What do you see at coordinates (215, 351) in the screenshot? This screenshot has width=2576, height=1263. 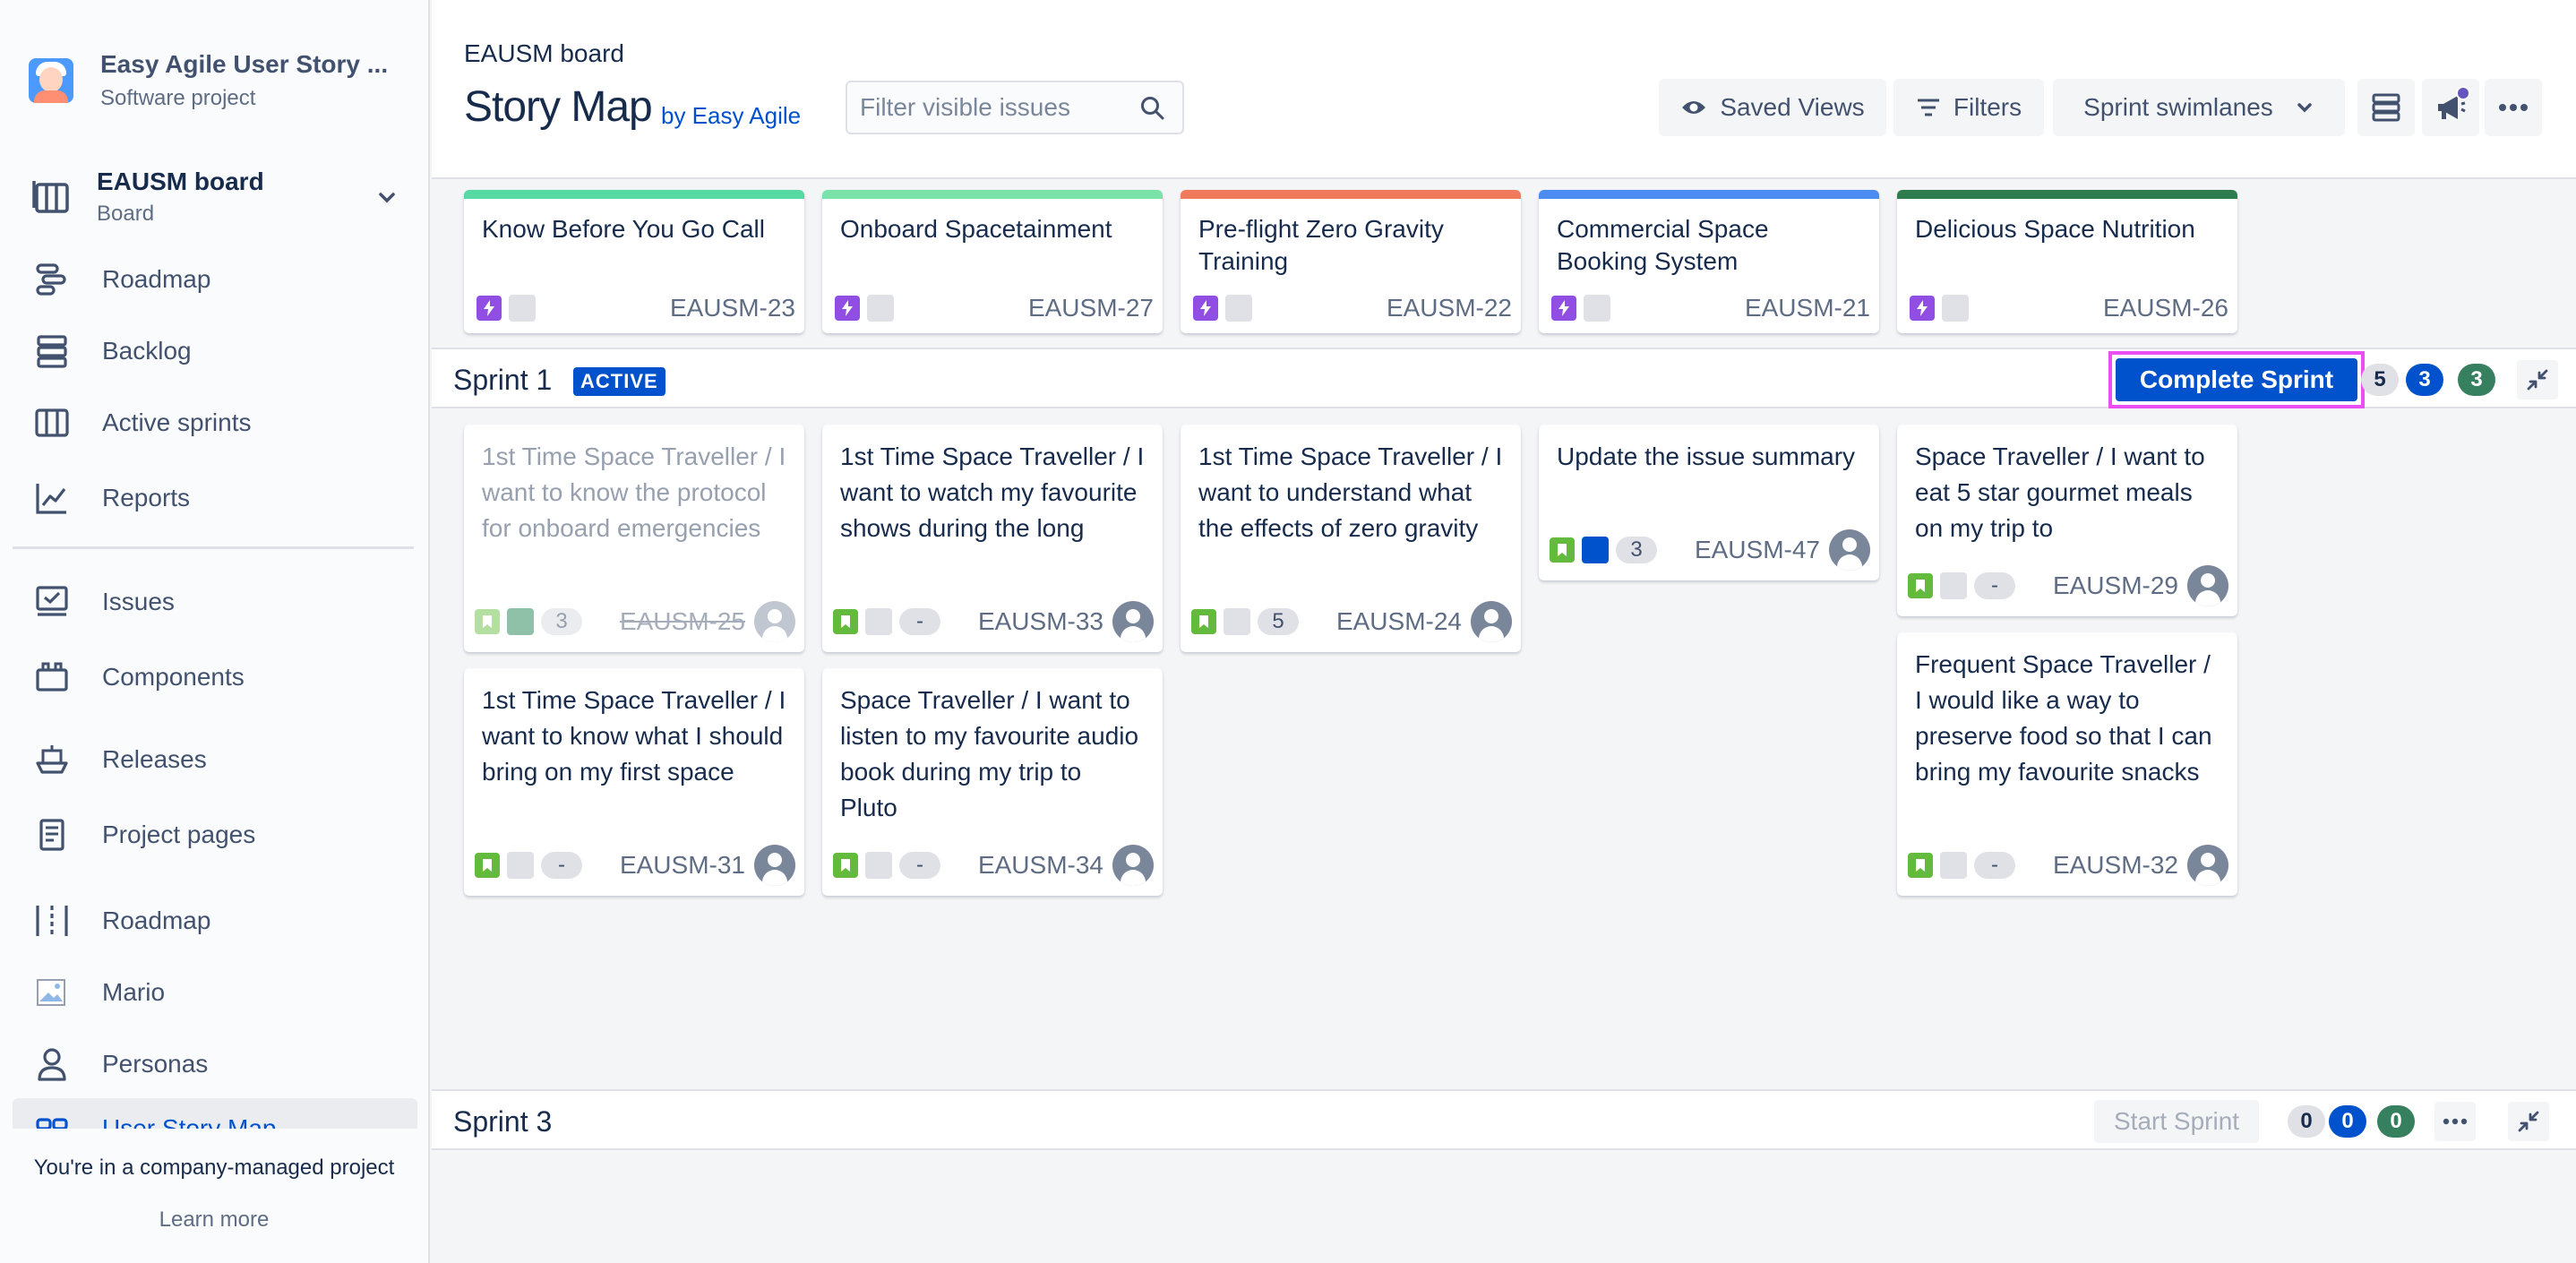 I see `sidebar-item-backlog: Backlog` at bounding box center [215, 351].